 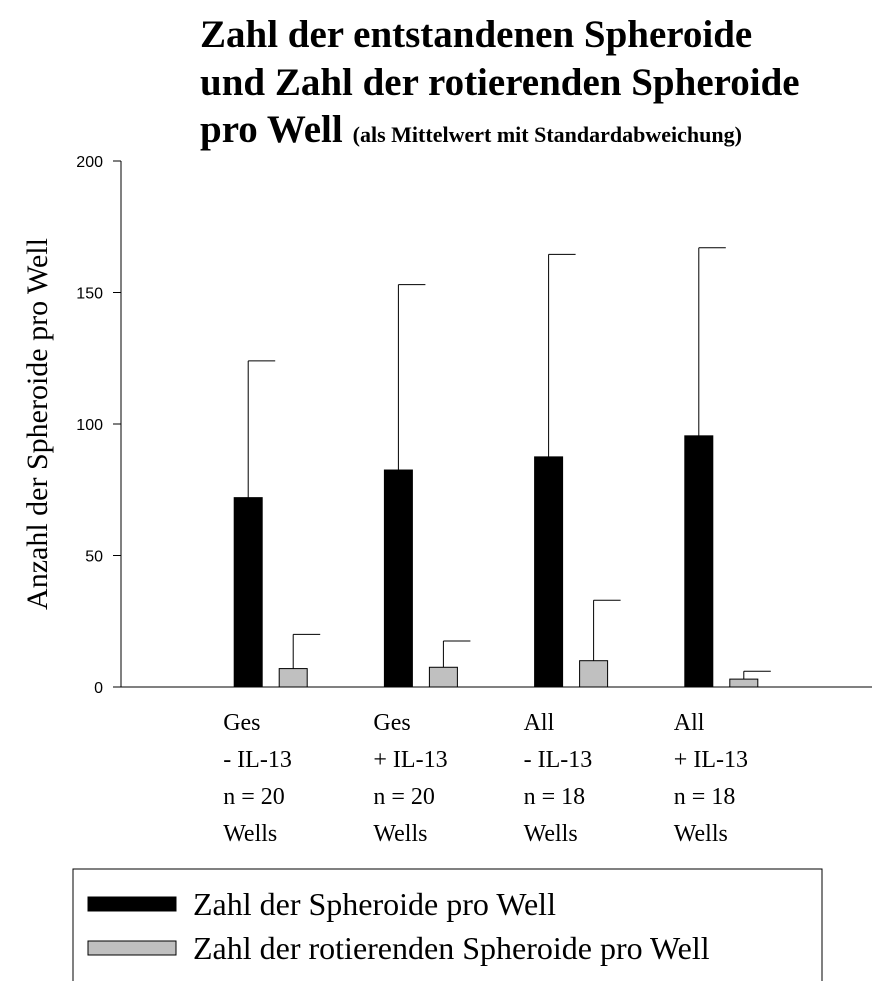 I want to click on y-tick-label: 0, so click(x=98, y=688).